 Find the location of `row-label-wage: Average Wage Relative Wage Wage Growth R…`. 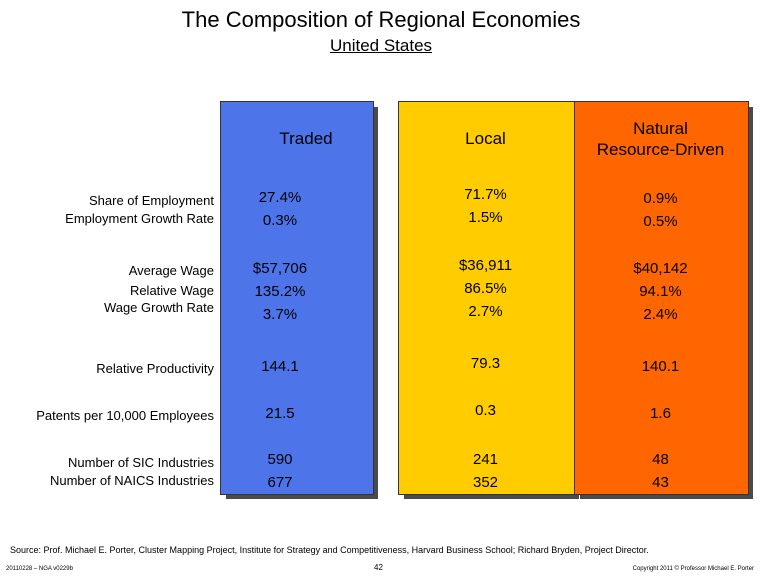

row-label-wage: Average Wage Relative Wage Wage Growth R… is located at coordinates (159, 289).